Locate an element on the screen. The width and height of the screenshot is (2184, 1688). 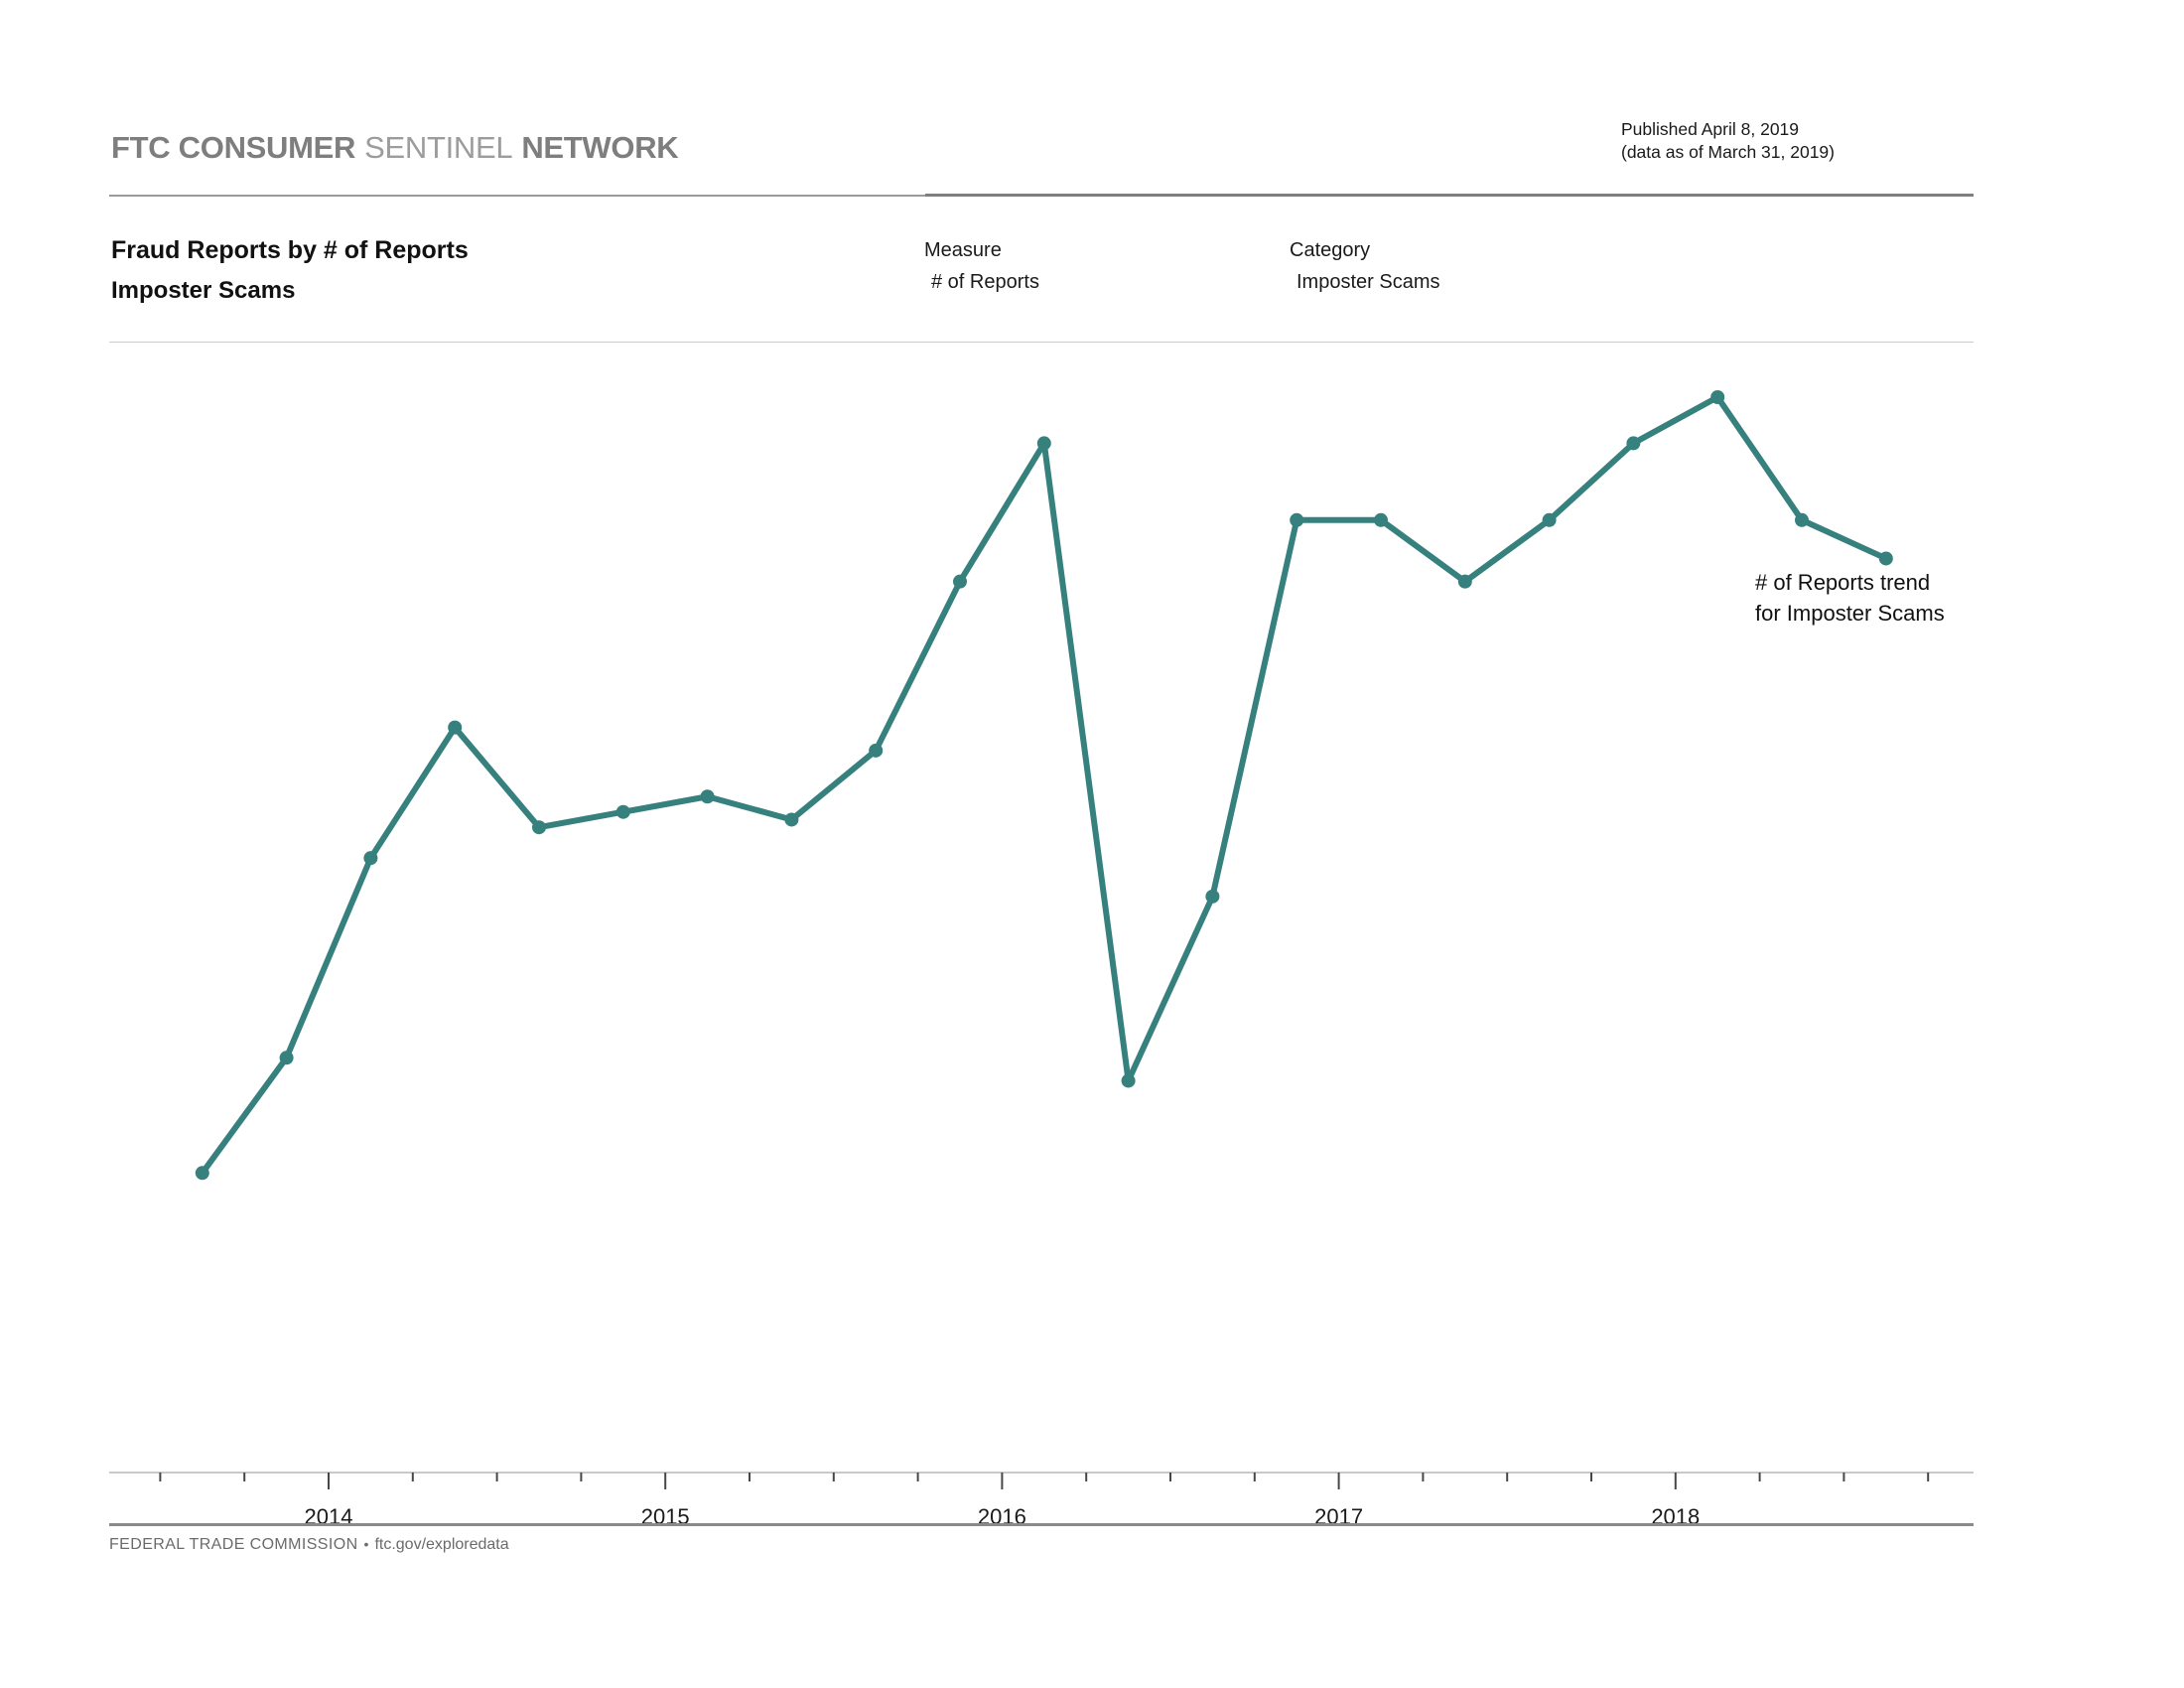
category-value: Imposter Scams is located at coordinates (1368, 282).